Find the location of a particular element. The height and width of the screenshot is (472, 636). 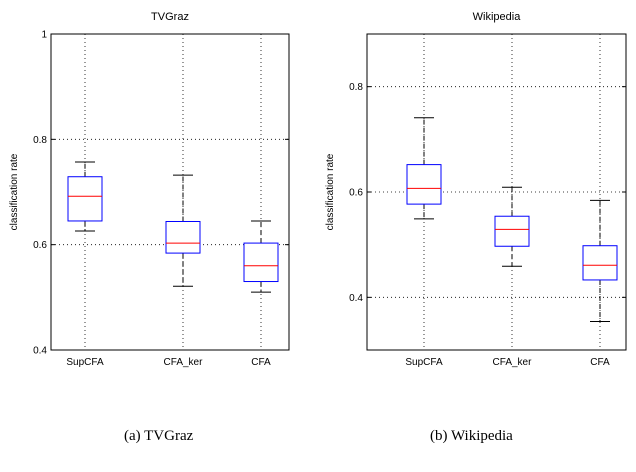

chart-title: TVGraz is located at coordinates (170, 17).